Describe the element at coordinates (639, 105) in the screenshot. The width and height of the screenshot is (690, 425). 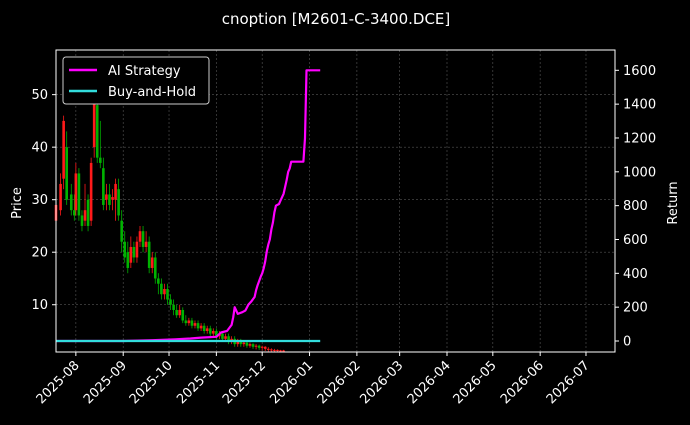
I see `y-tick-label-right: 1400` at that location.